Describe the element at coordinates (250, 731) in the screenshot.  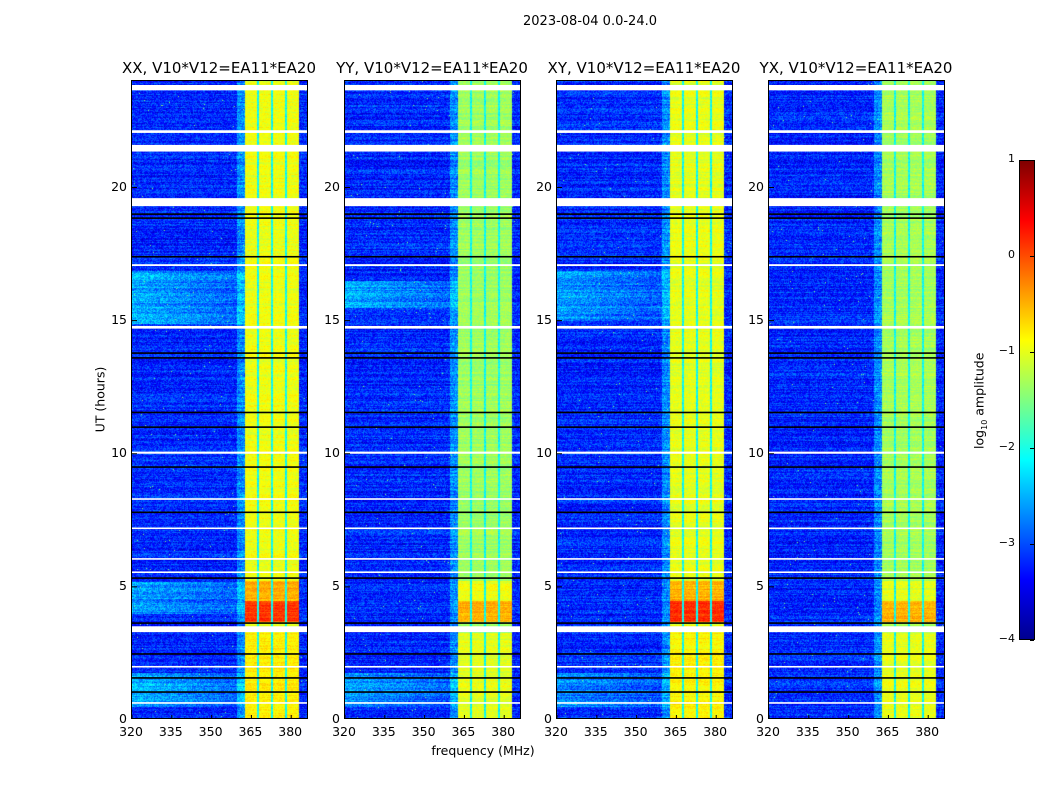
I see `x-tick-label: 365` at that location.